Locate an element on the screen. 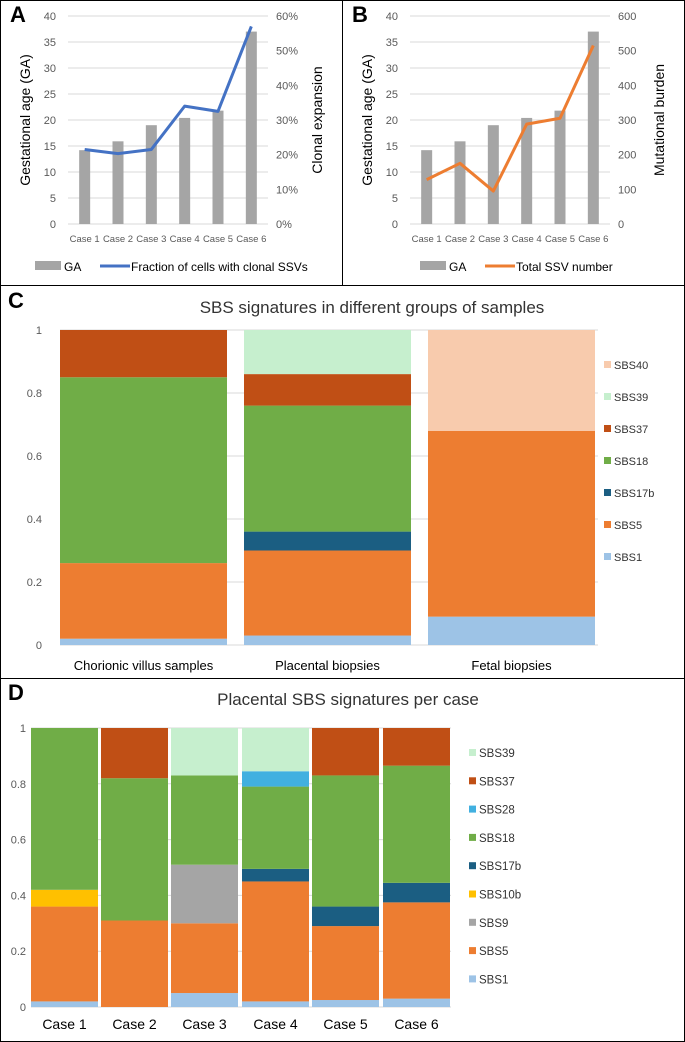 Image resolution: width=685 pixels, height=1042 pixels. bar-segment-sbs40 is located at coordinates (511, 380).